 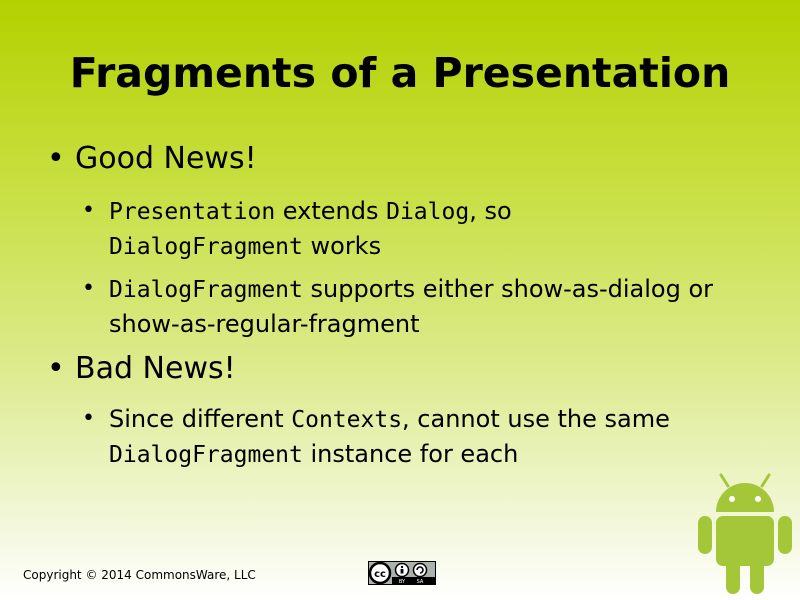 I want to click on by-label: BY, so click(x=402, y=582).